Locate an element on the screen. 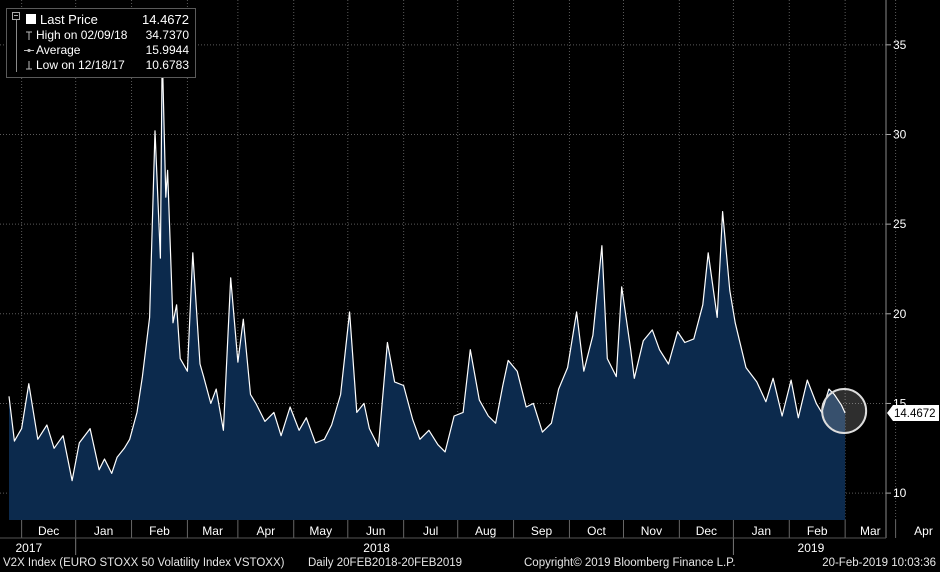  x-year-label: 2019 is located at coordinates (811, 548).